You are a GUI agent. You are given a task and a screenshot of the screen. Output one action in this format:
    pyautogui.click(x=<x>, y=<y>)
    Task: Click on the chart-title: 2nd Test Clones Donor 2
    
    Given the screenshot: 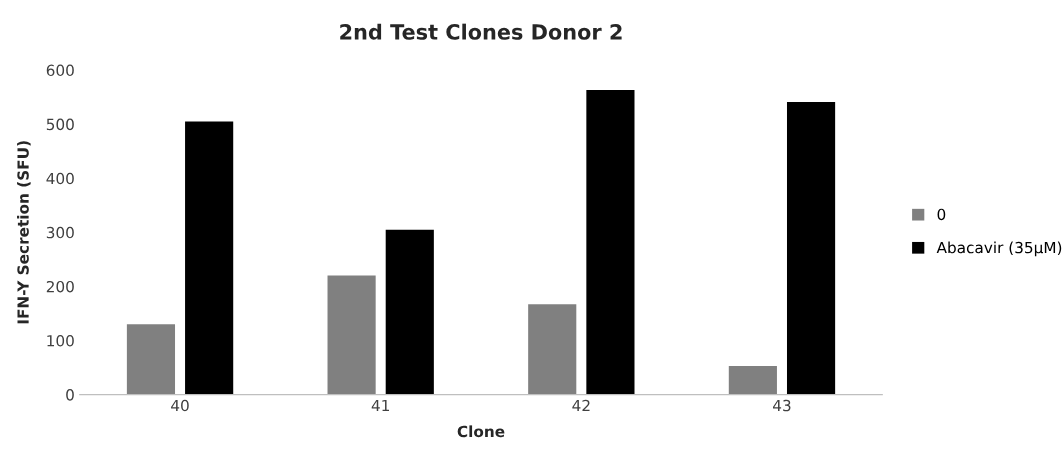 What is the action you would take?
    pyautogui.click(x=481, y=31)
    